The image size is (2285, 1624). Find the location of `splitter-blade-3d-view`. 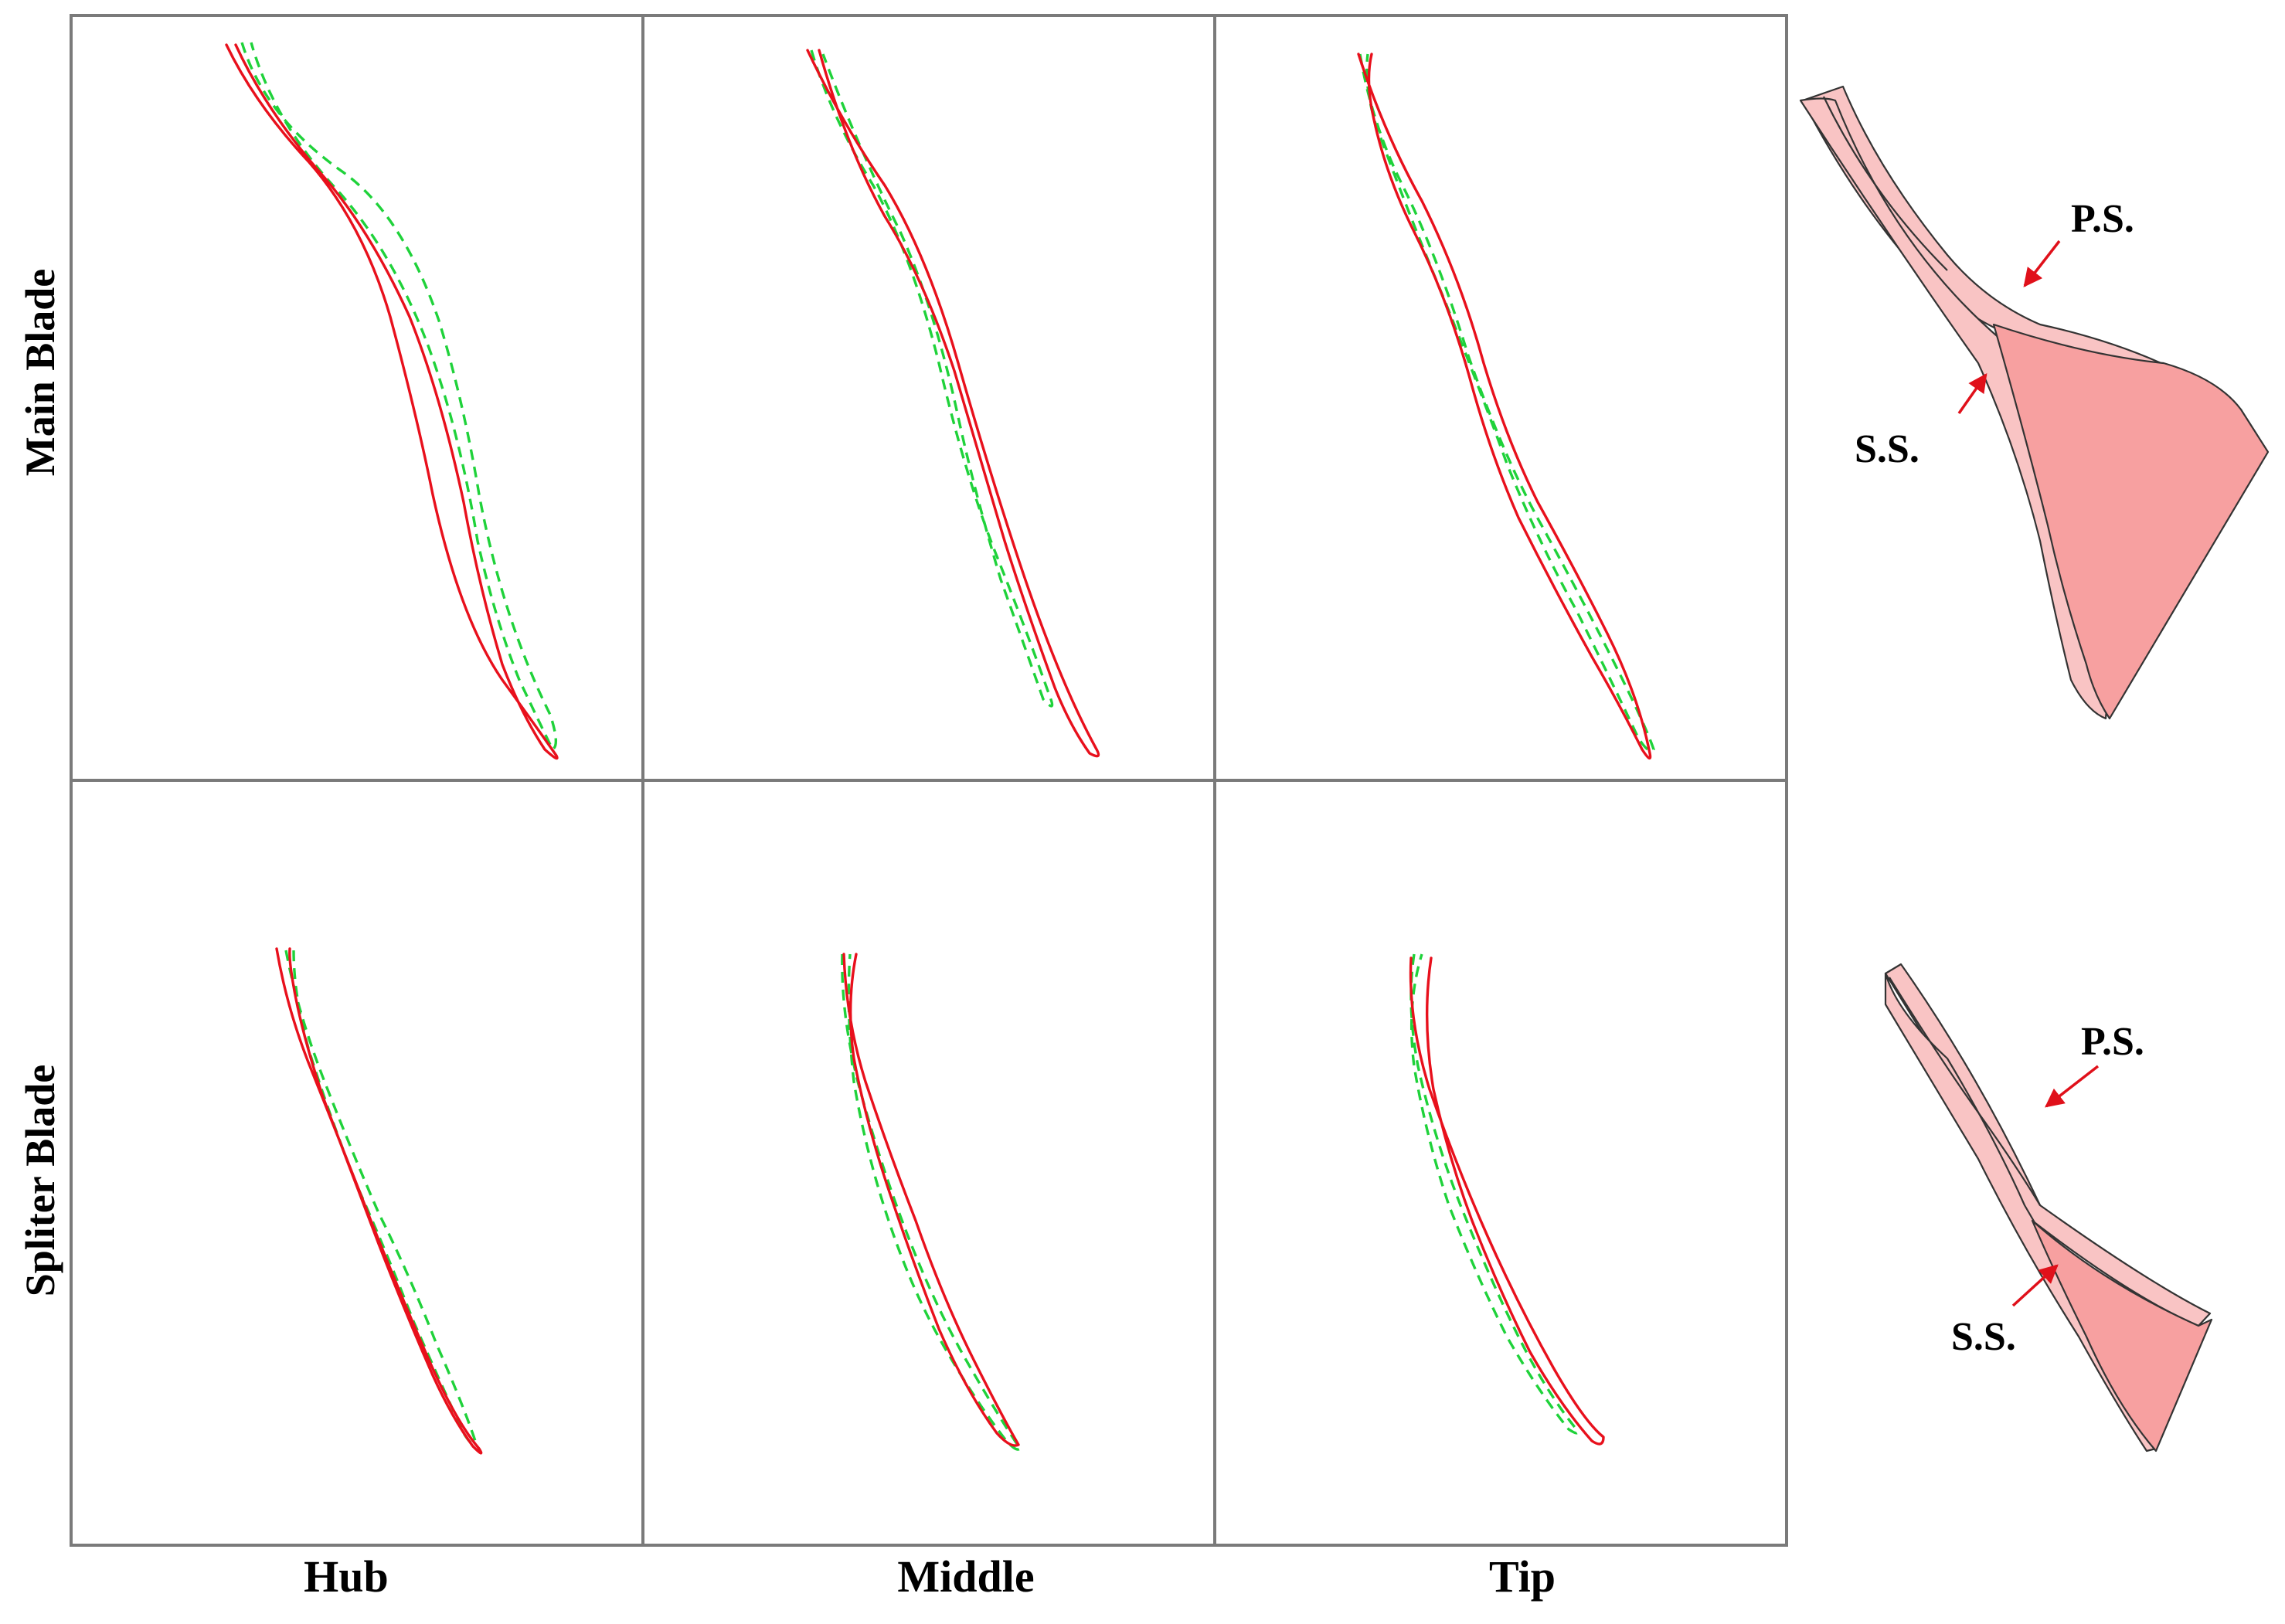

splitter-blade-3d-view is located at coordinates (2048, 1207).